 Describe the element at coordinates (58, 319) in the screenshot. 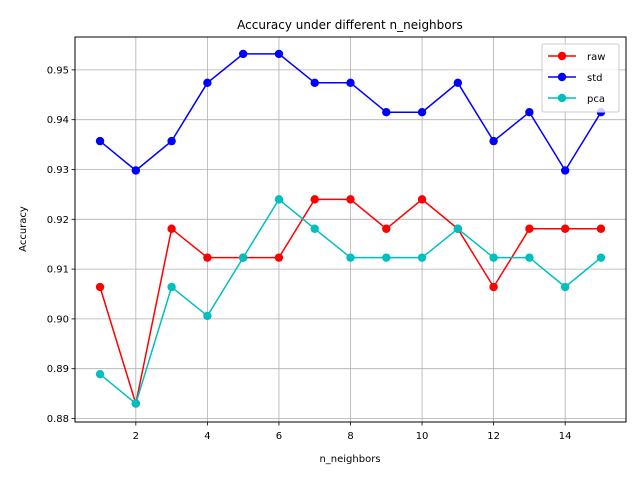

I see `y-tick-label: 0.90` at that location.